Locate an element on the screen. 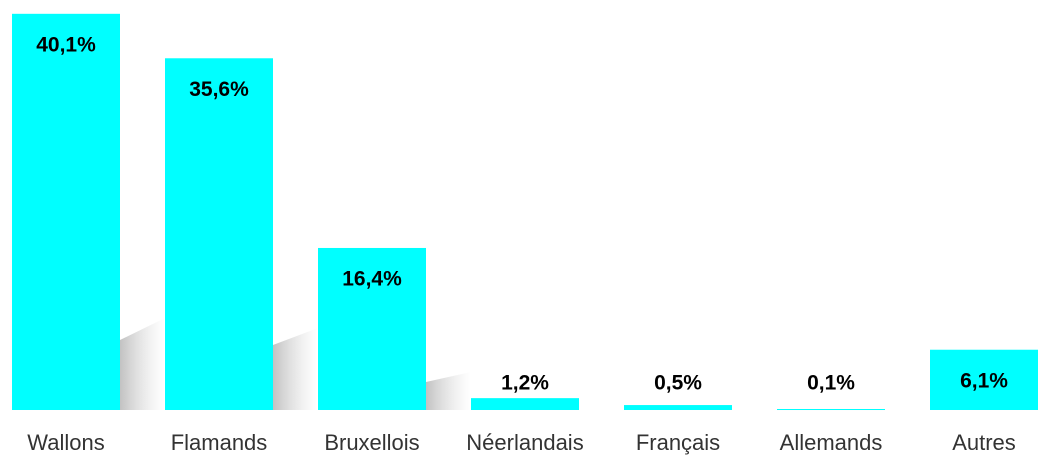 This screenshot has height=457, width=1041. x-tick-label: Flamands is located at coordinates (219, 442).